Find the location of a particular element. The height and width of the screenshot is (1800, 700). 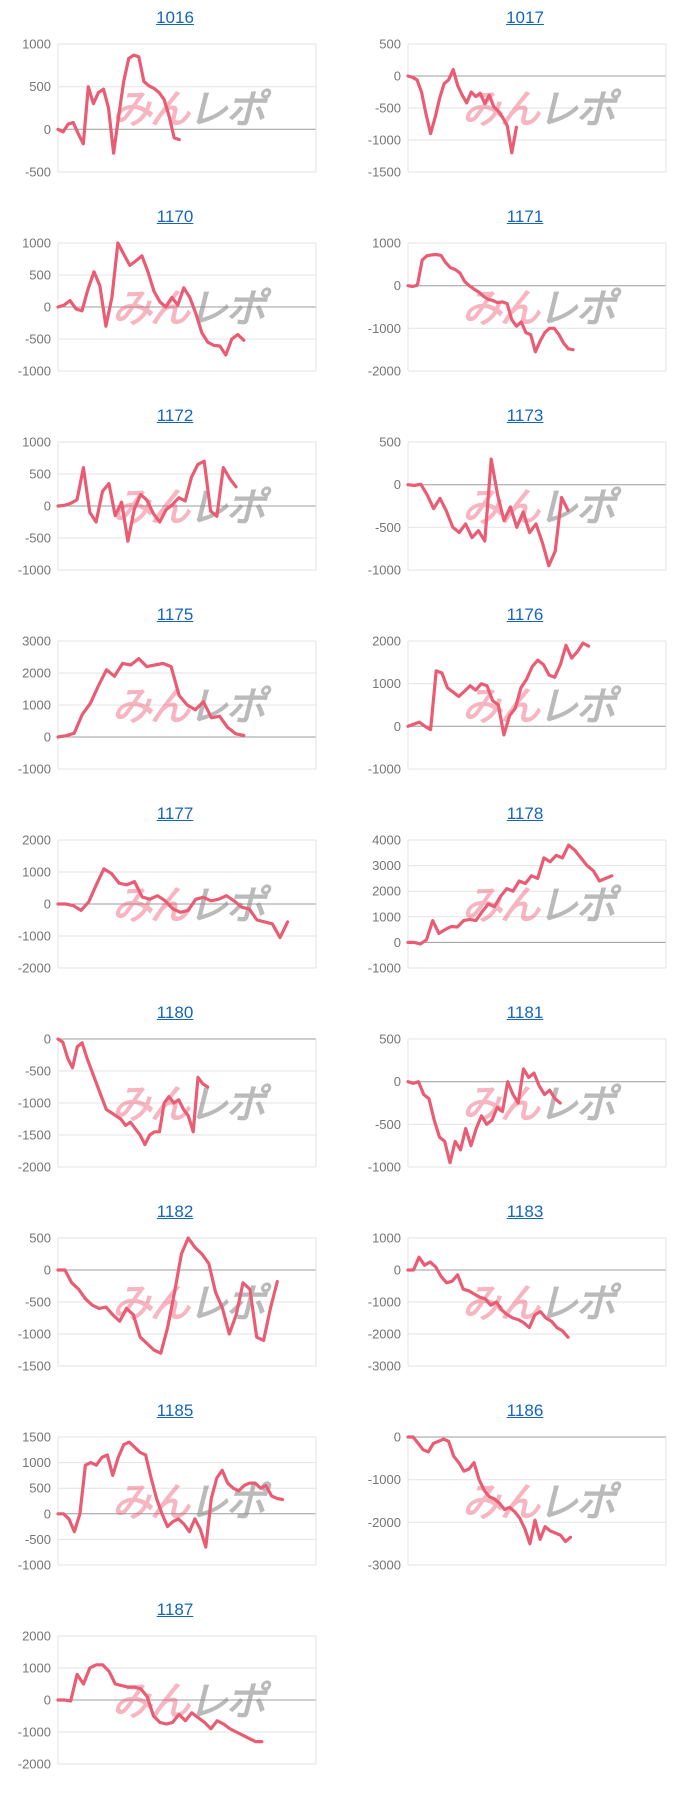

chart-title-link: 1172 is located at coordinates (175, 415).